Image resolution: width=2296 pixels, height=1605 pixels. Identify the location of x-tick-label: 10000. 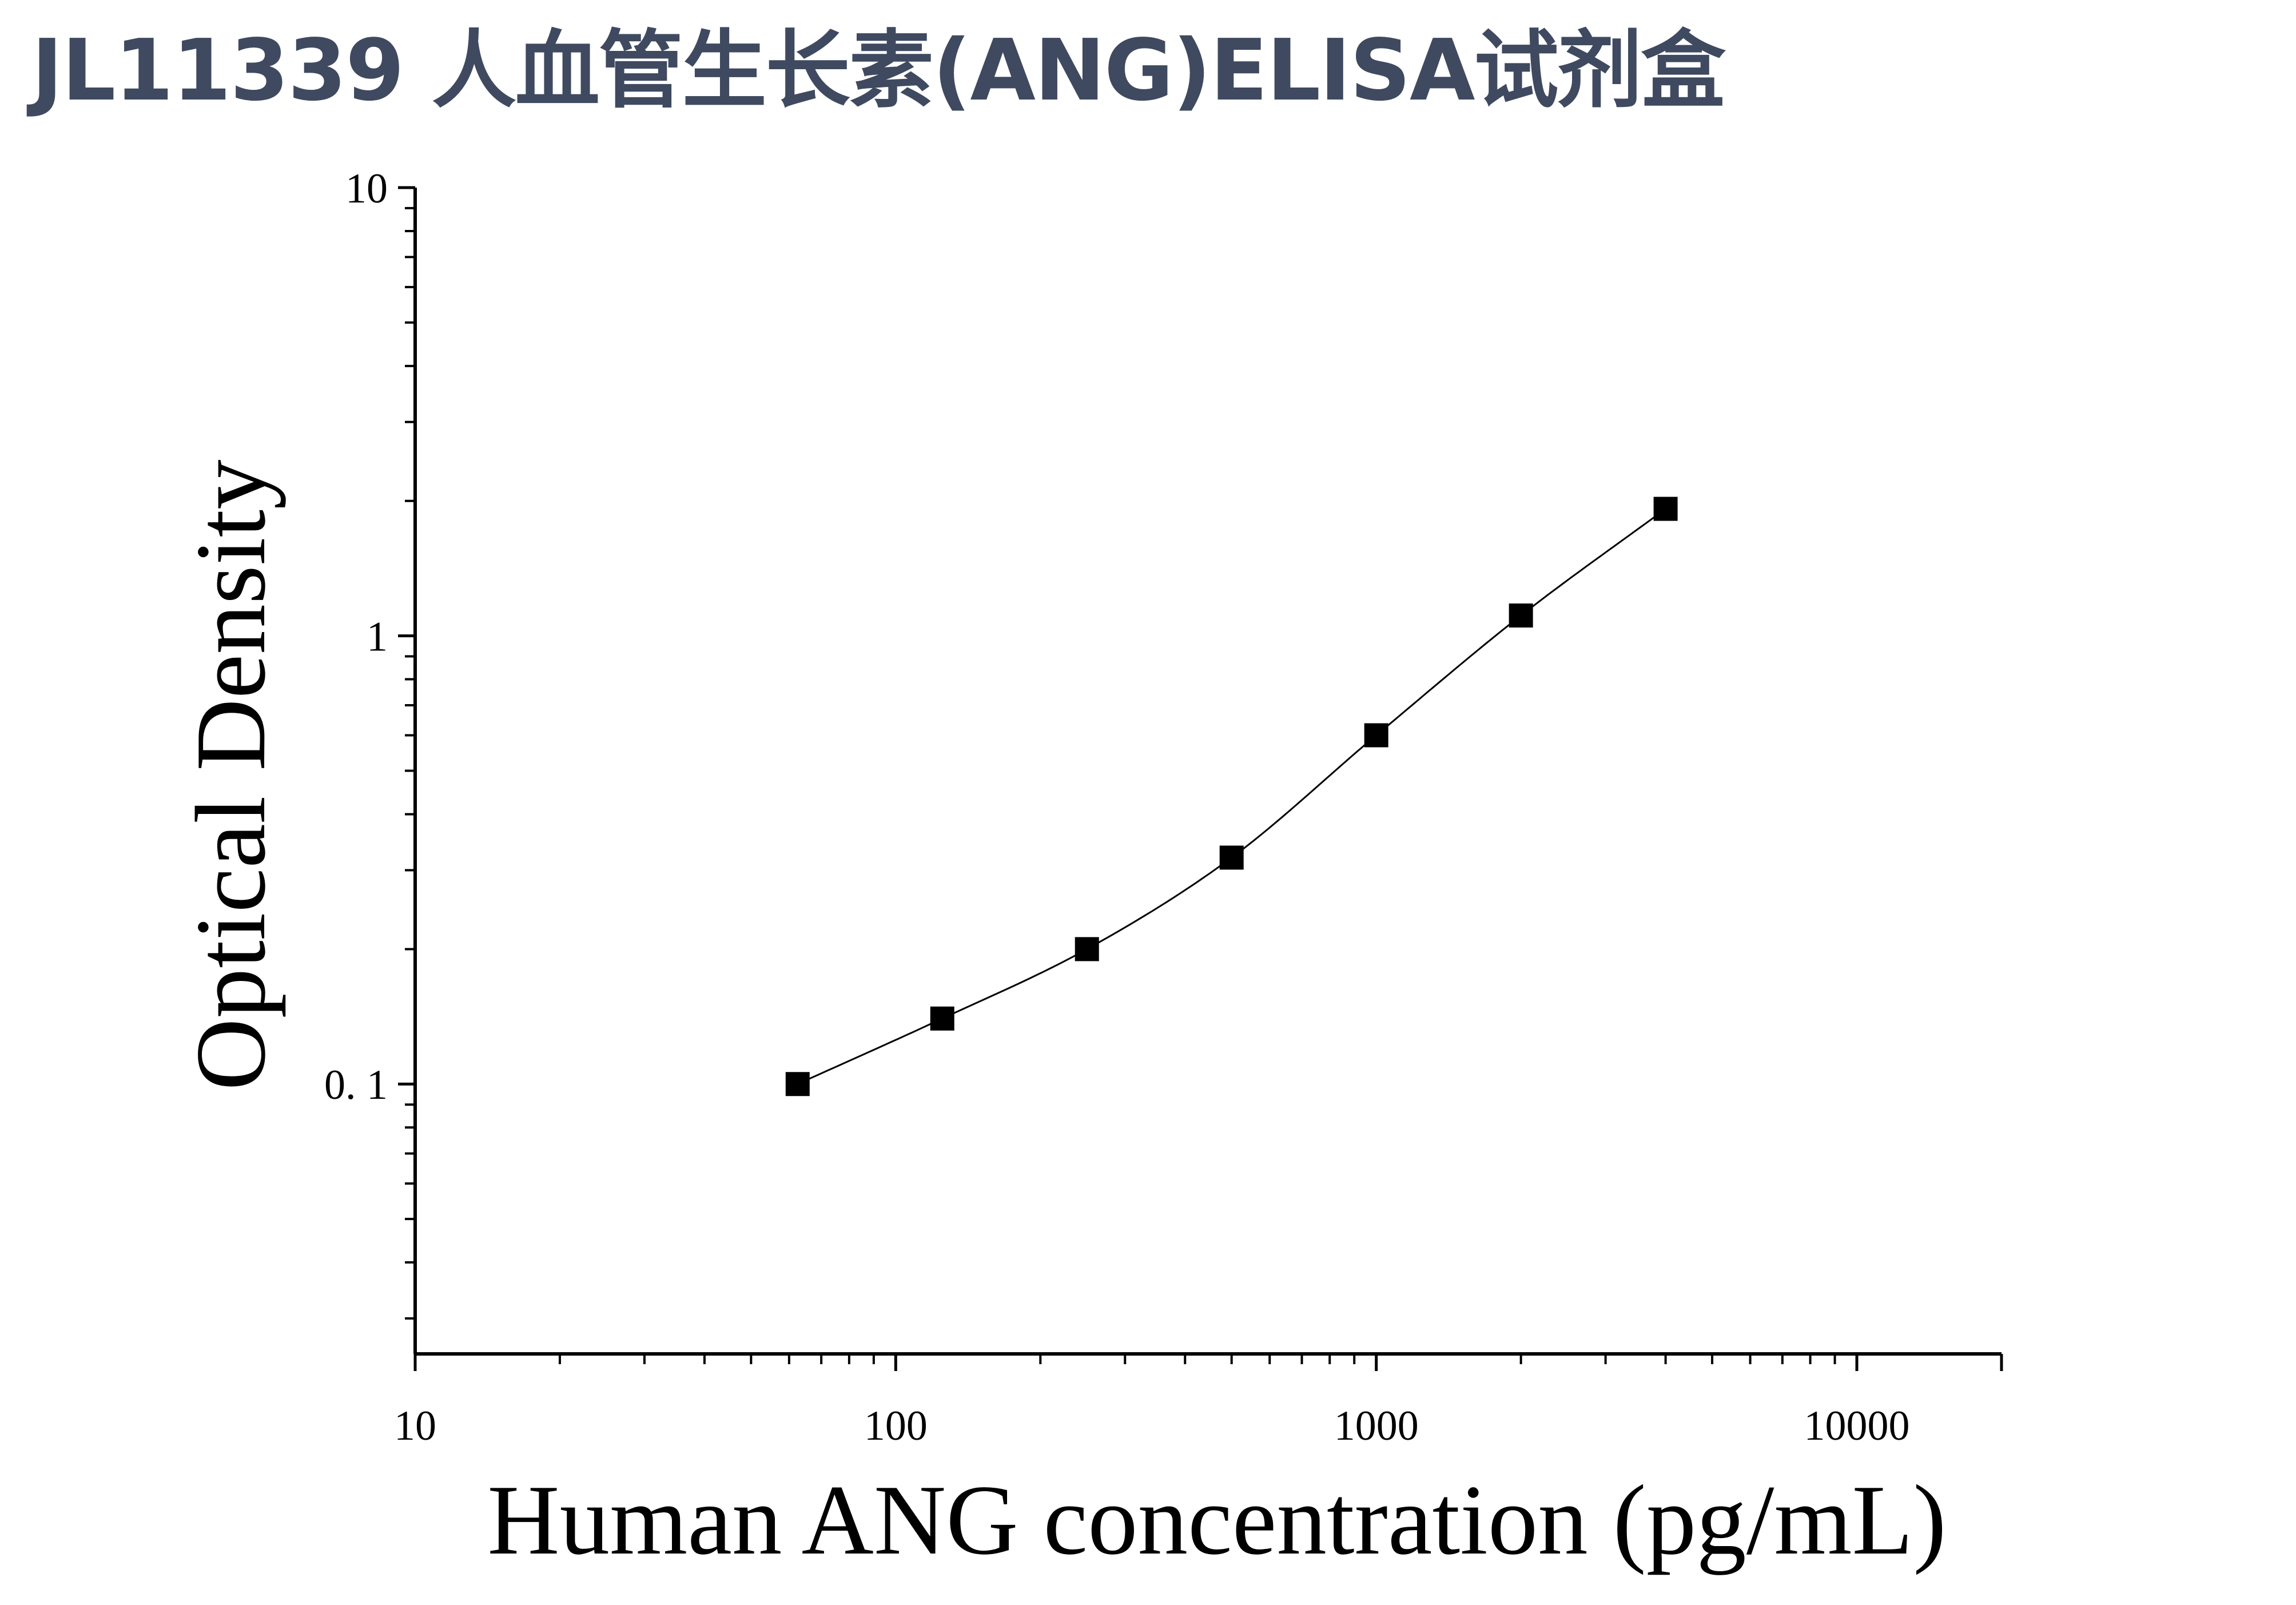
(1857, 1426).